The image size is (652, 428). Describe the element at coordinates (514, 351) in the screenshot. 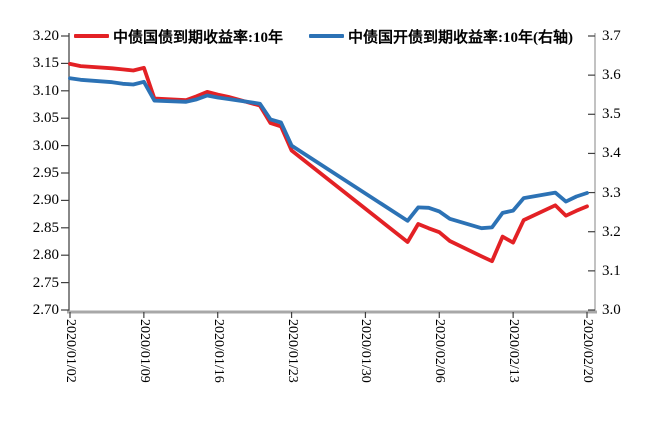

I see `x-axis-label: 2020/02/13` at that location.